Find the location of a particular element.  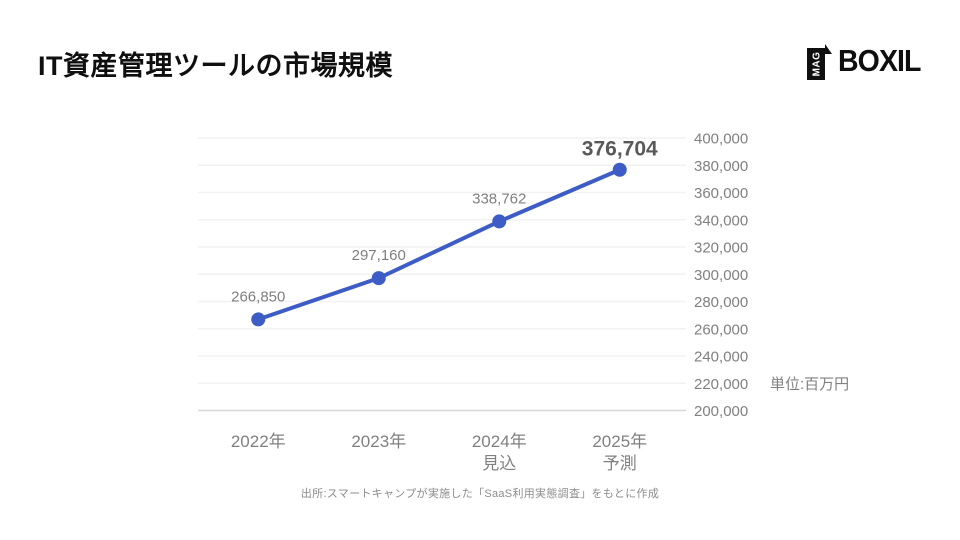

page-title: IT資産管理ツールの市場規模 is located at coordinates (215, 66).